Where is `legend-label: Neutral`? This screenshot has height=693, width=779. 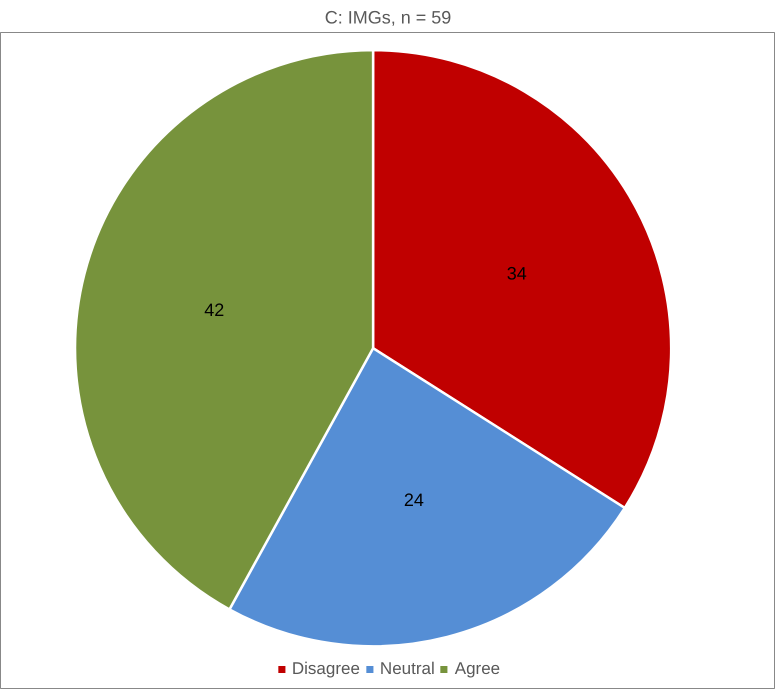 legend-label: Neutral is located at coordinates (407, 669).